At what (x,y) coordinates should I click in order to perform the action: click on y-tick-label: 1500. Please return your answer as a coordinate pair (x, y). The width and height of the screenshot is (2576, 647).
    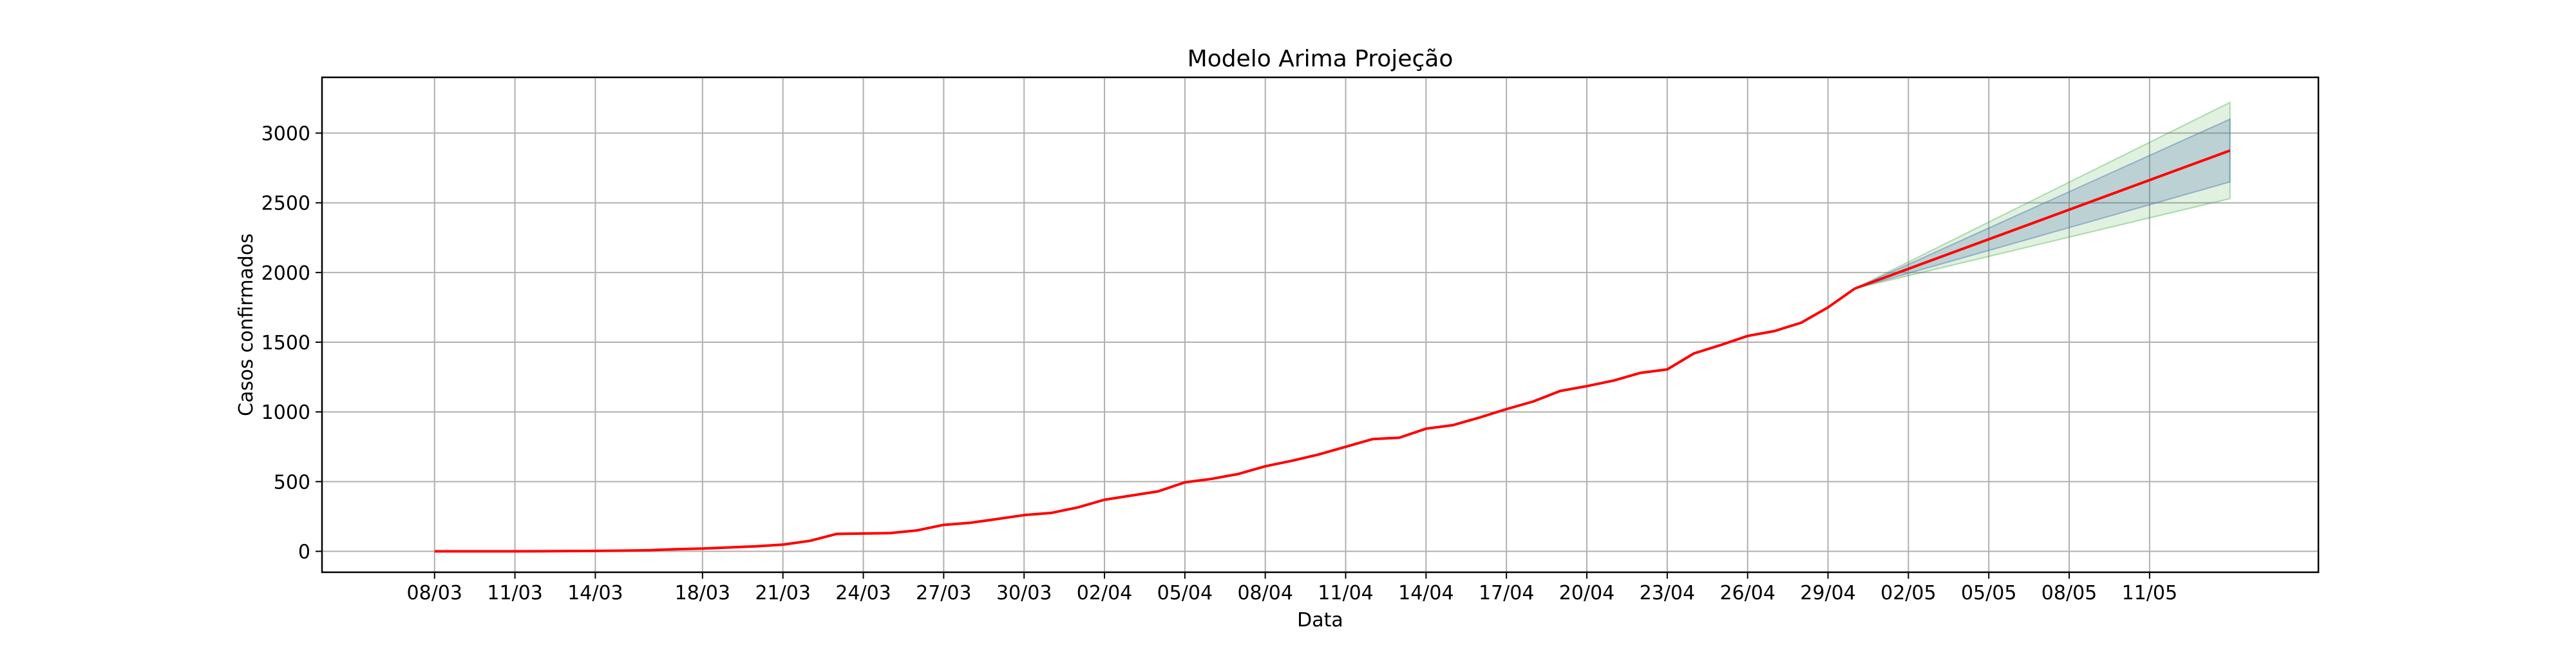
    Looking at the image, I should click on (285, 343).